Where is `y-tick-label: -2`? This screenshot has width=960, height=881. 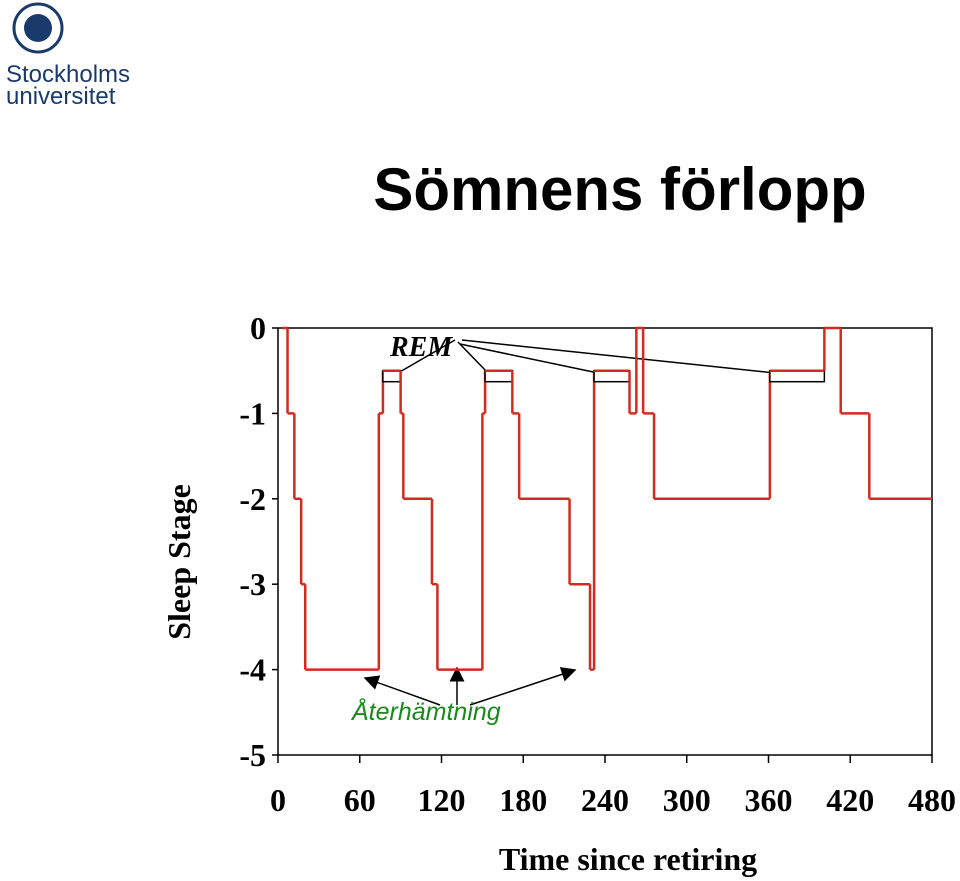 y-tick-label: -2 is located at coordinates (252, 499).